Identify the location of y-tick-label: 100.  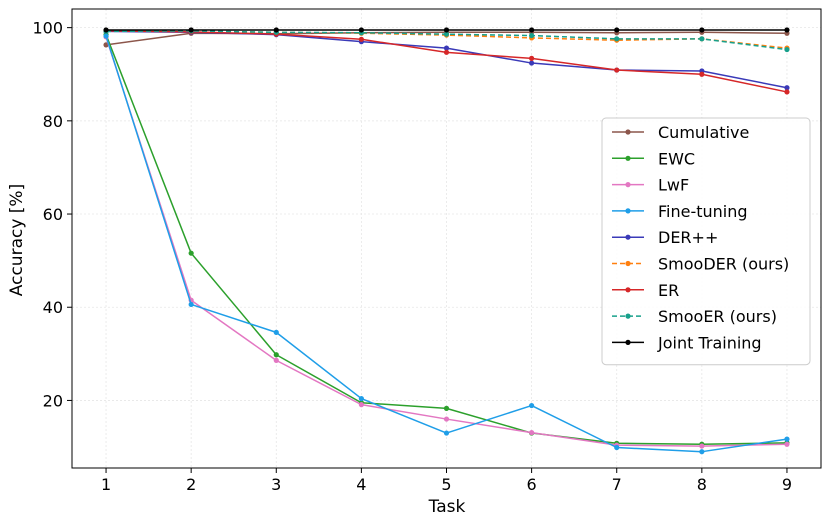
(47, 28).